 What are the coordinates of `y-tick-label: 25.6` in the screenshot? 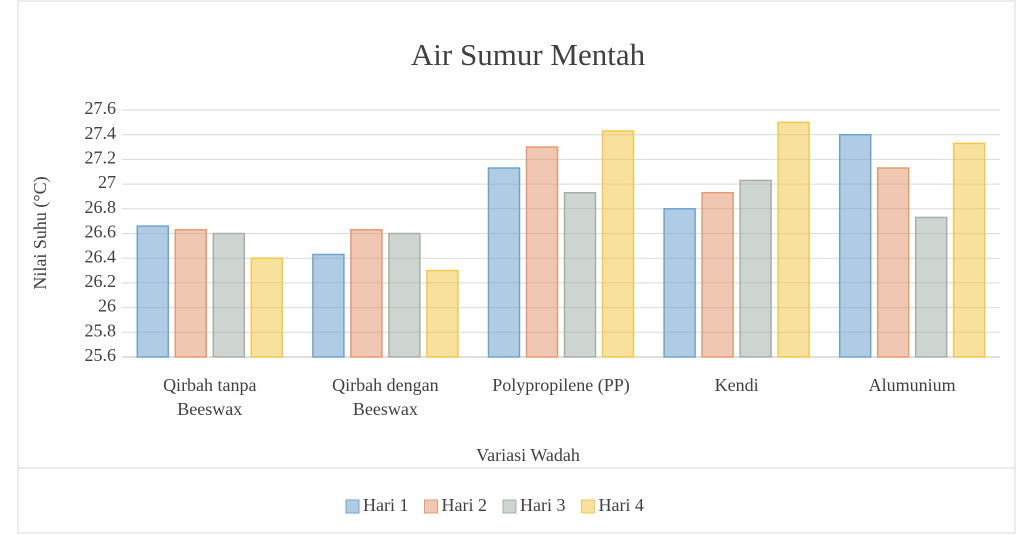 It's located at (101, 355).